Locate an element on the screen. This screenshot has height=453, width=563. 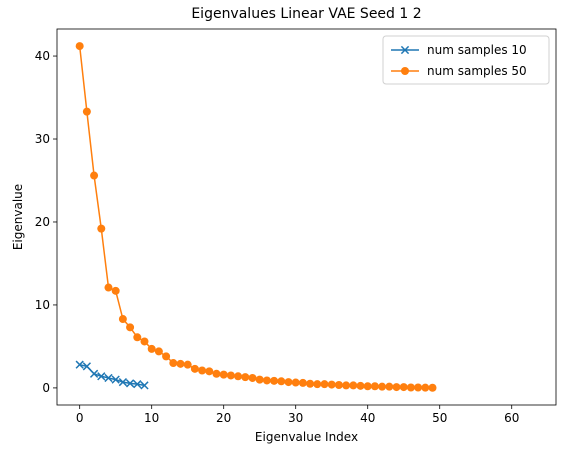
x-tick-label: 20 is located at coordinates (223, 418).